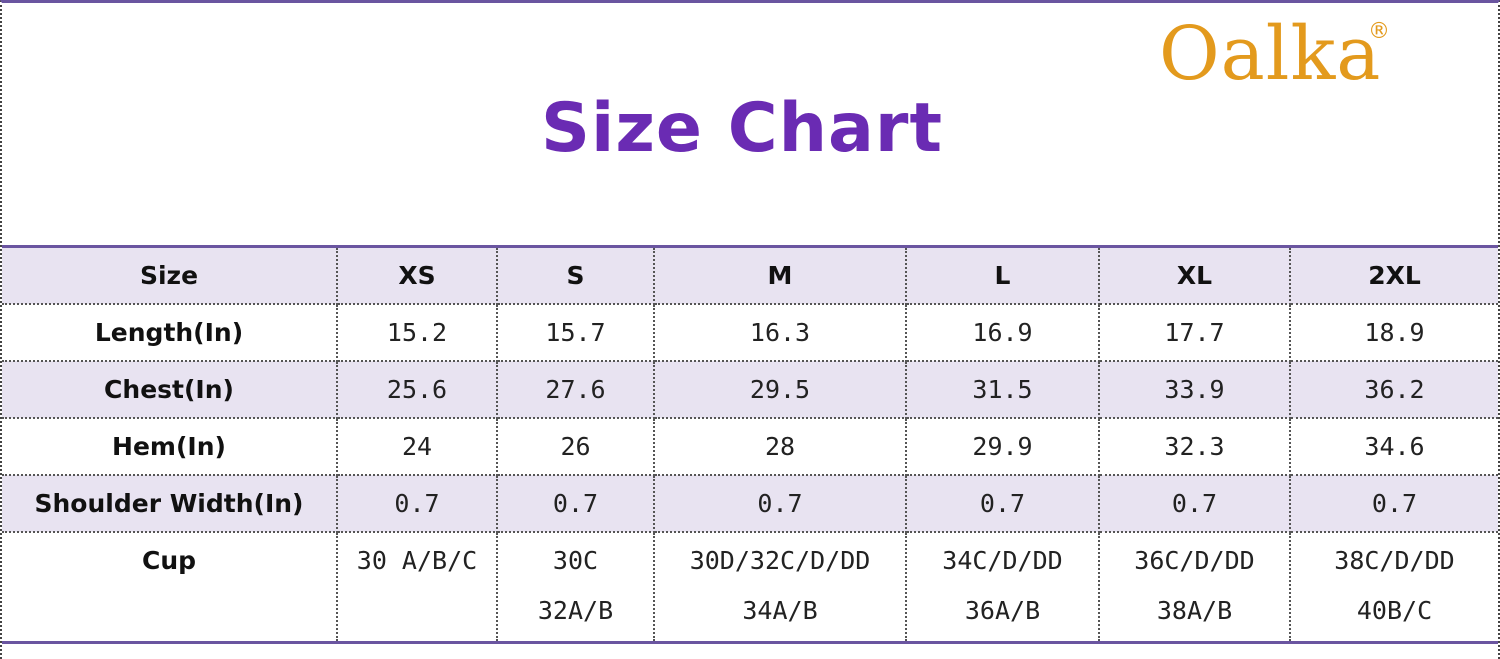 The width and height of the screenshot is (1500, 659). I want to click on table-cell: 15.7, so click(576, 333).